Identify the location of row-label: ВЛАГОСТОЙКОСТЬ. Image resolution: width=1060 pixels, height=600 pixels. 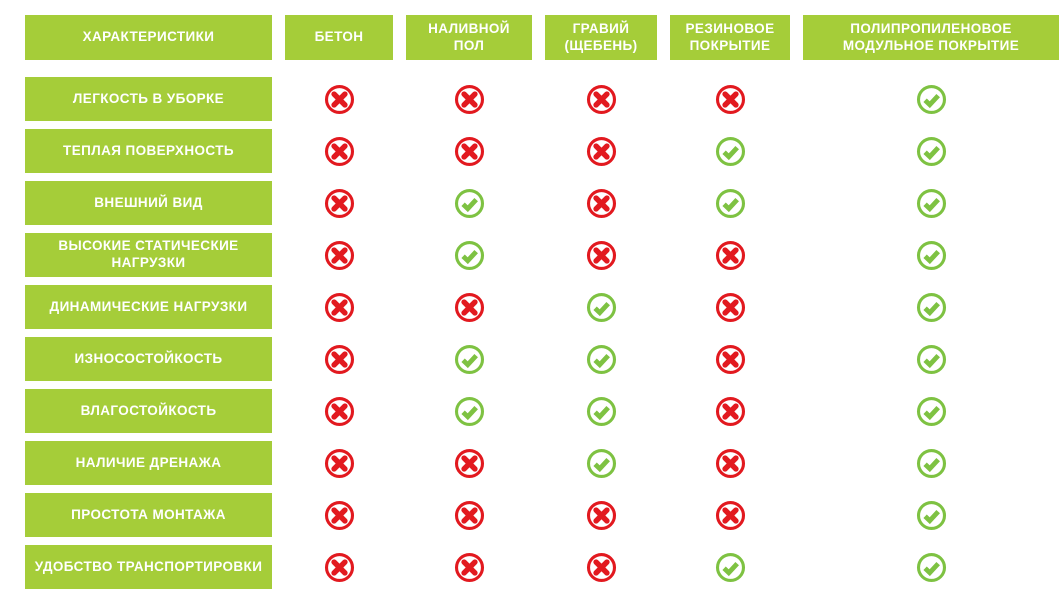
(148, 411).